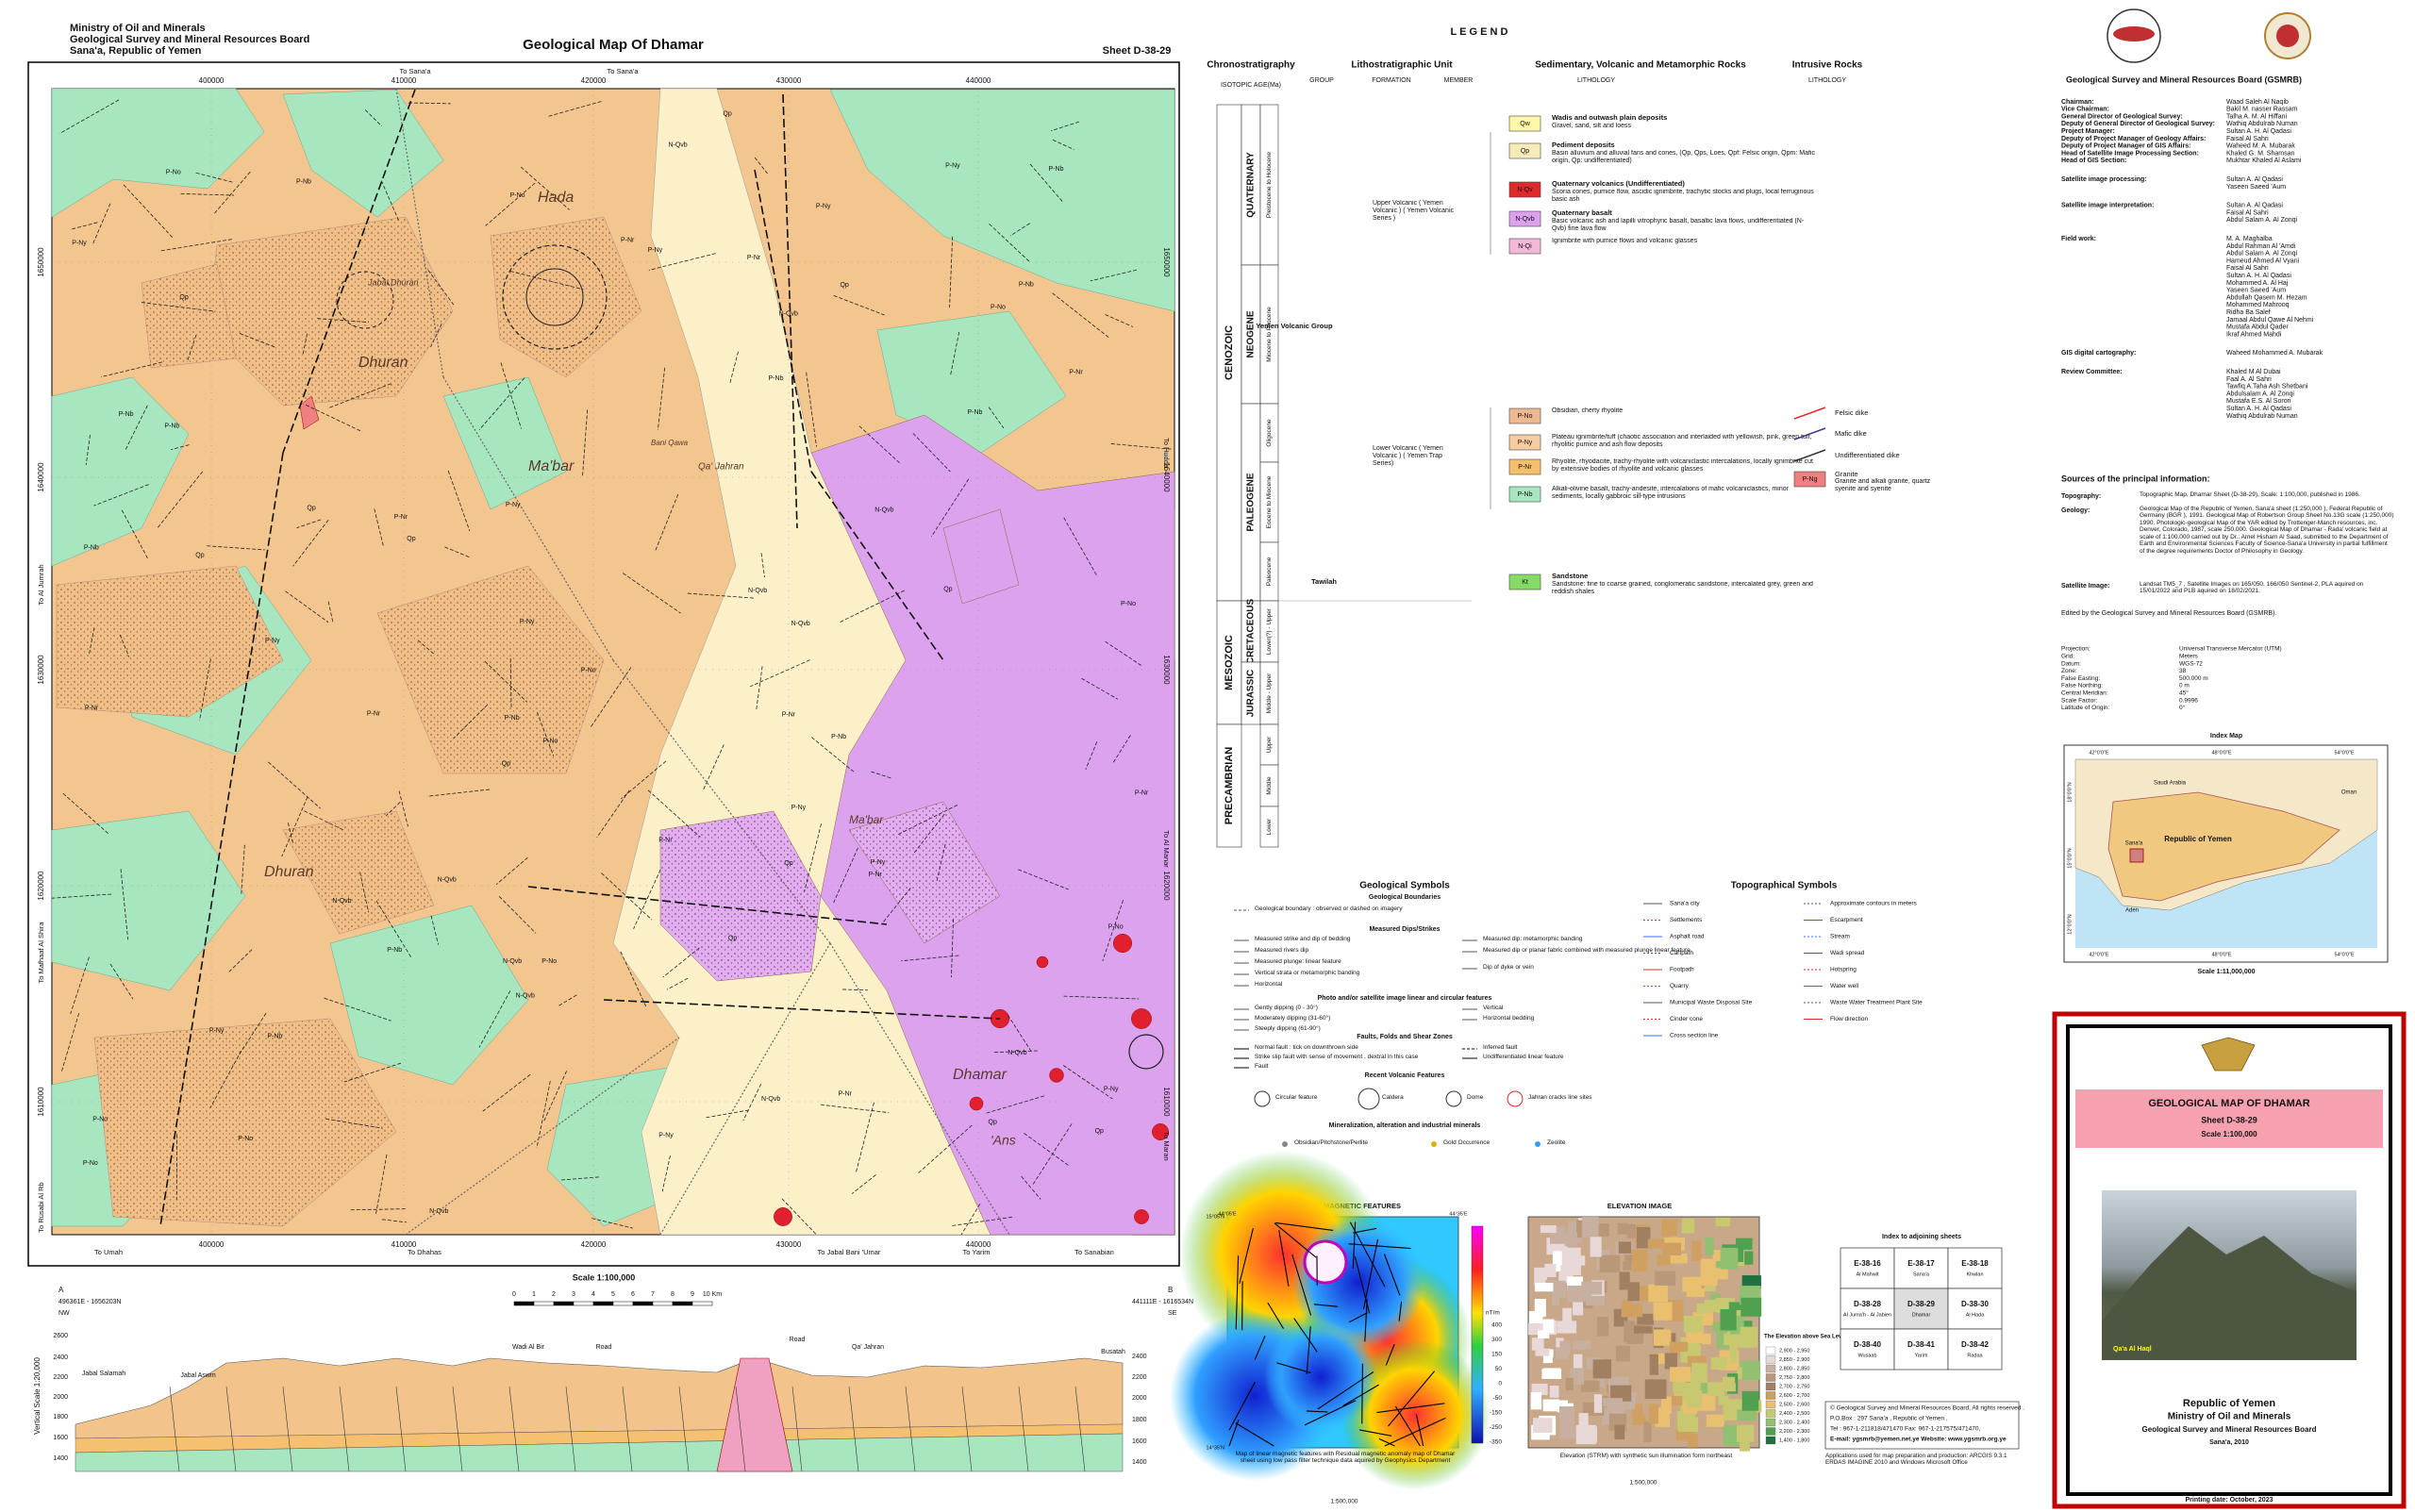 This screenshot has width=2415, height=1512. Describe the element at coordinates (1682, 970) in the screenshot. I see `symbol-label: Footpath` at that location.